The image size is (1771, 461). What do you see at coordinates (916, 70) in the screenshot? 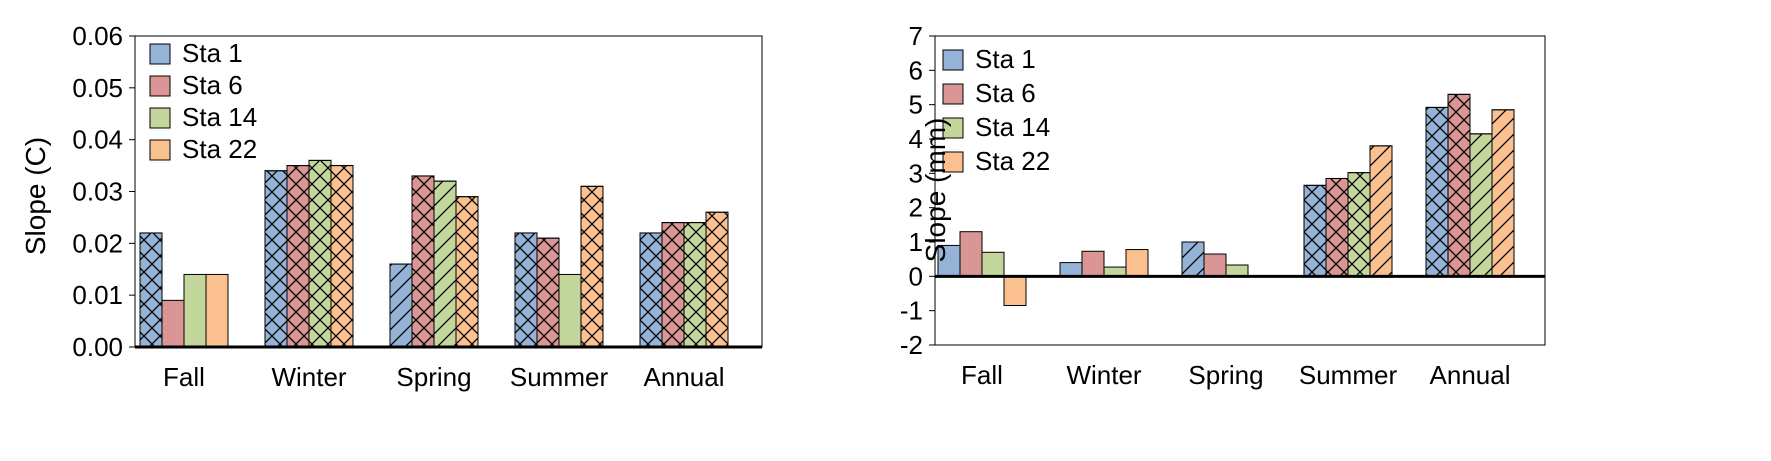
I see `y-tick-label: 6` at bounding box center [916, 70].